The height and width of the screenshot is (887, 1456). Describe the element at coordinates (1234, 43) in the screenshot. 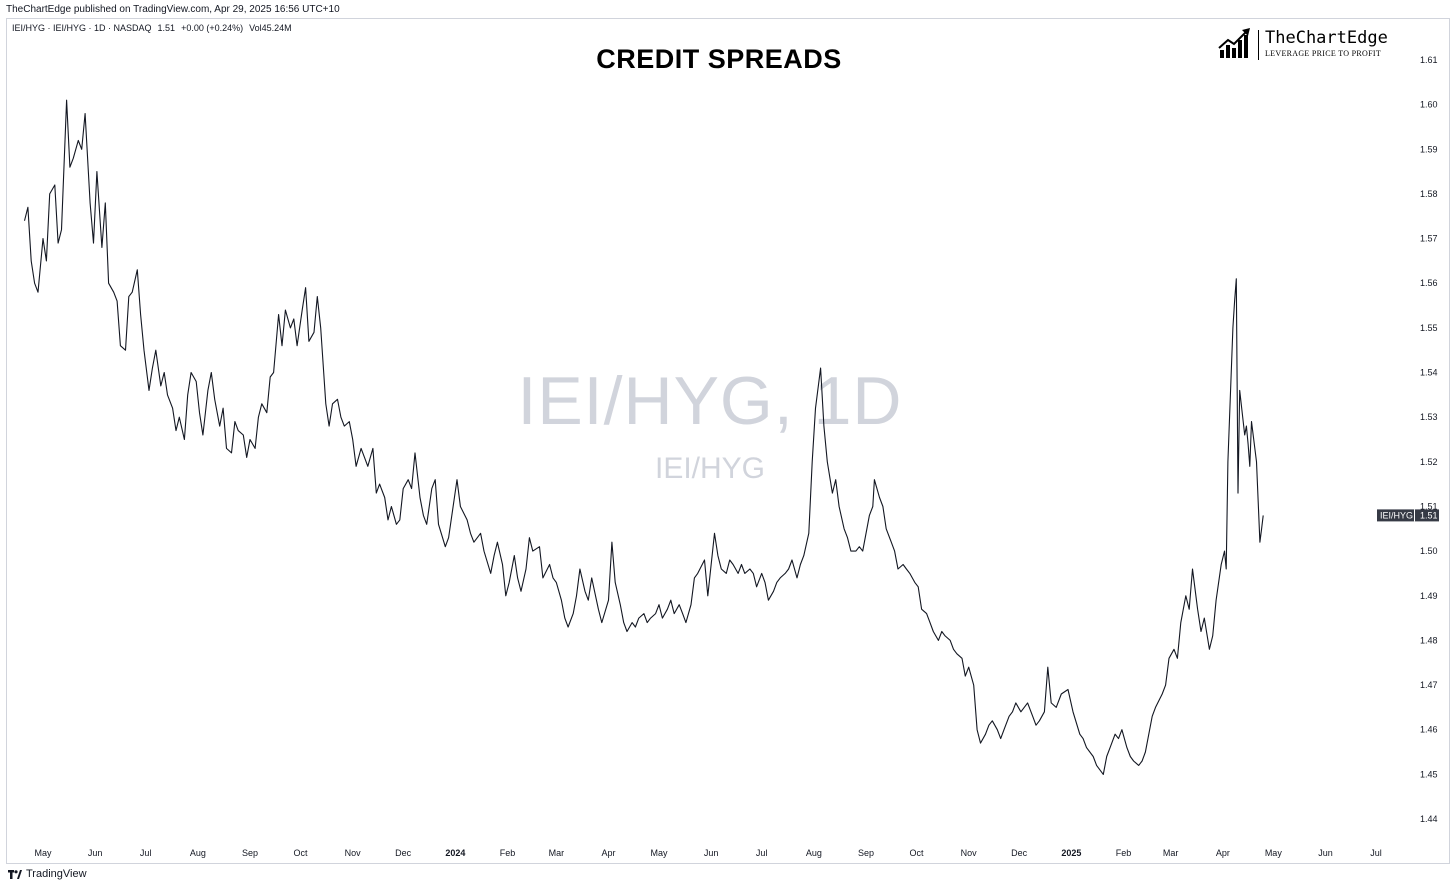

I see `chart-edge-logo-icon` at that location.